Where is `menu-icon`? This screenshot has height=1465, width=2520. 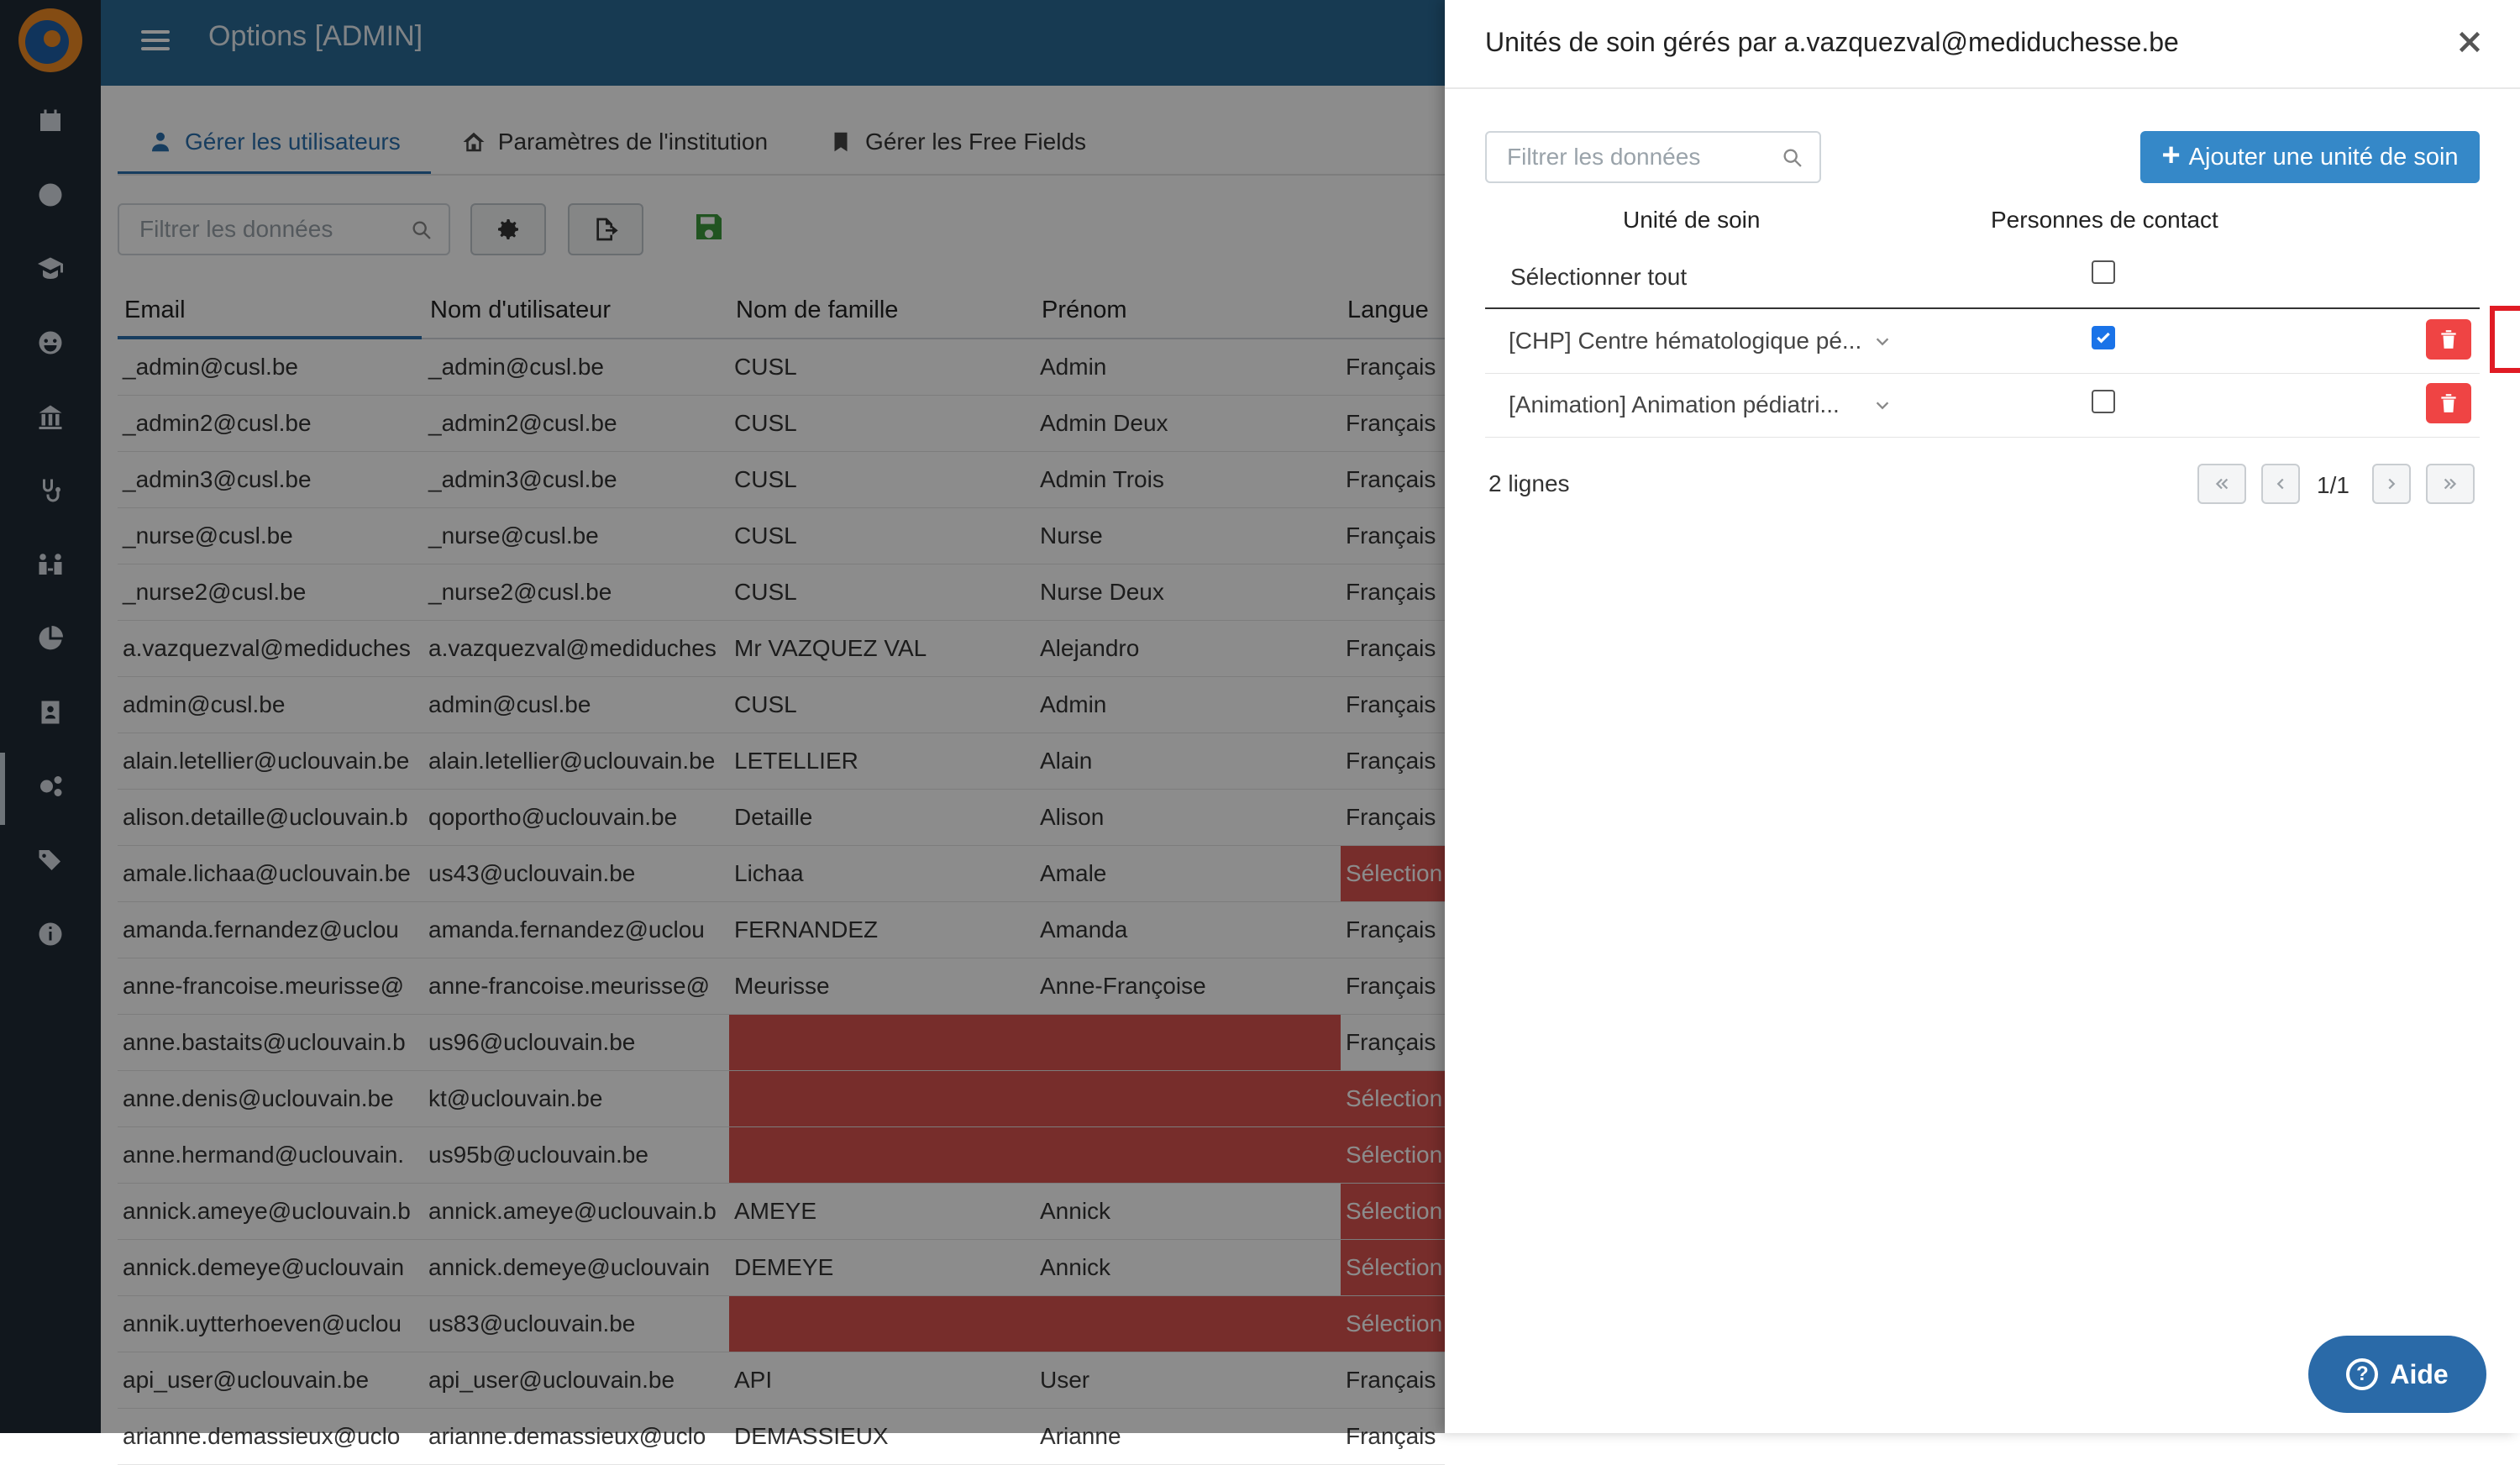 menu-icon is located at coordinates (155, 42).